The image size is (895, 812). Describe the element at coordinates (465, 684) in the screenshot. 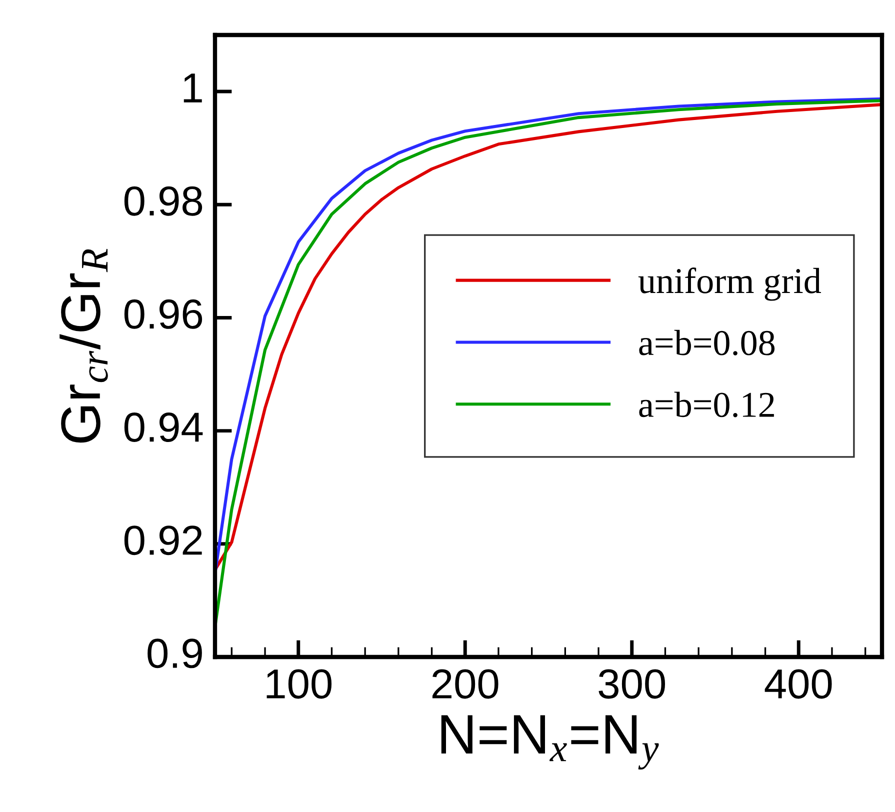

I see `x-tick-label: 200` at that location.